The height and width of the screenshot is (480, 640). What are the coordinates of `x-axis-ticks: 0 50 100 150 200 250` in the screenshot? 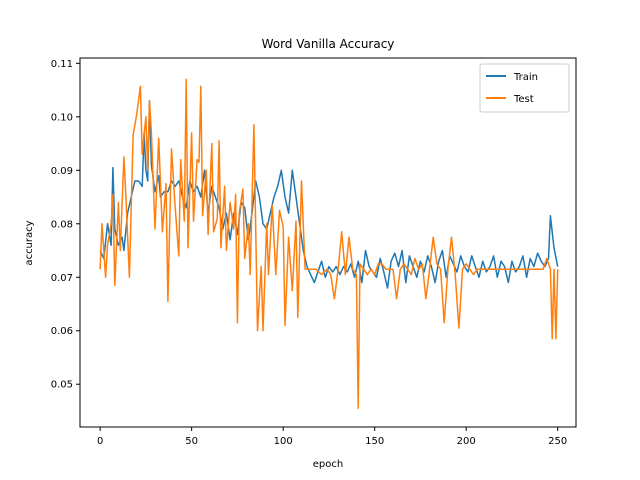 It's located at (332, 437).